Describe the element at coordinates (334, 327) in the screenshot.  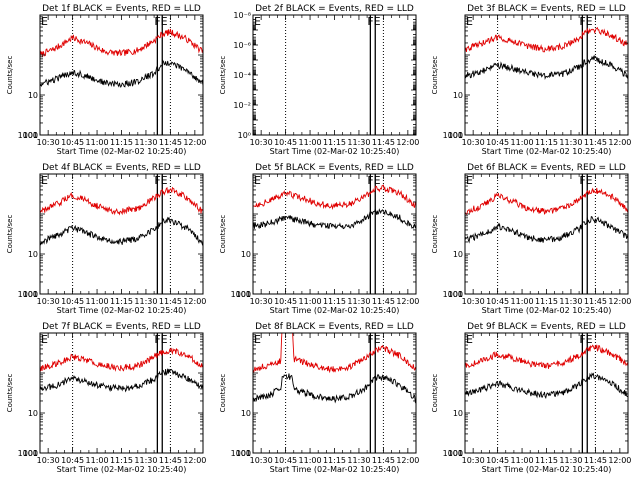
I see `panel-title: Det 8f BLACK = Events, RED = LLD` at that location.